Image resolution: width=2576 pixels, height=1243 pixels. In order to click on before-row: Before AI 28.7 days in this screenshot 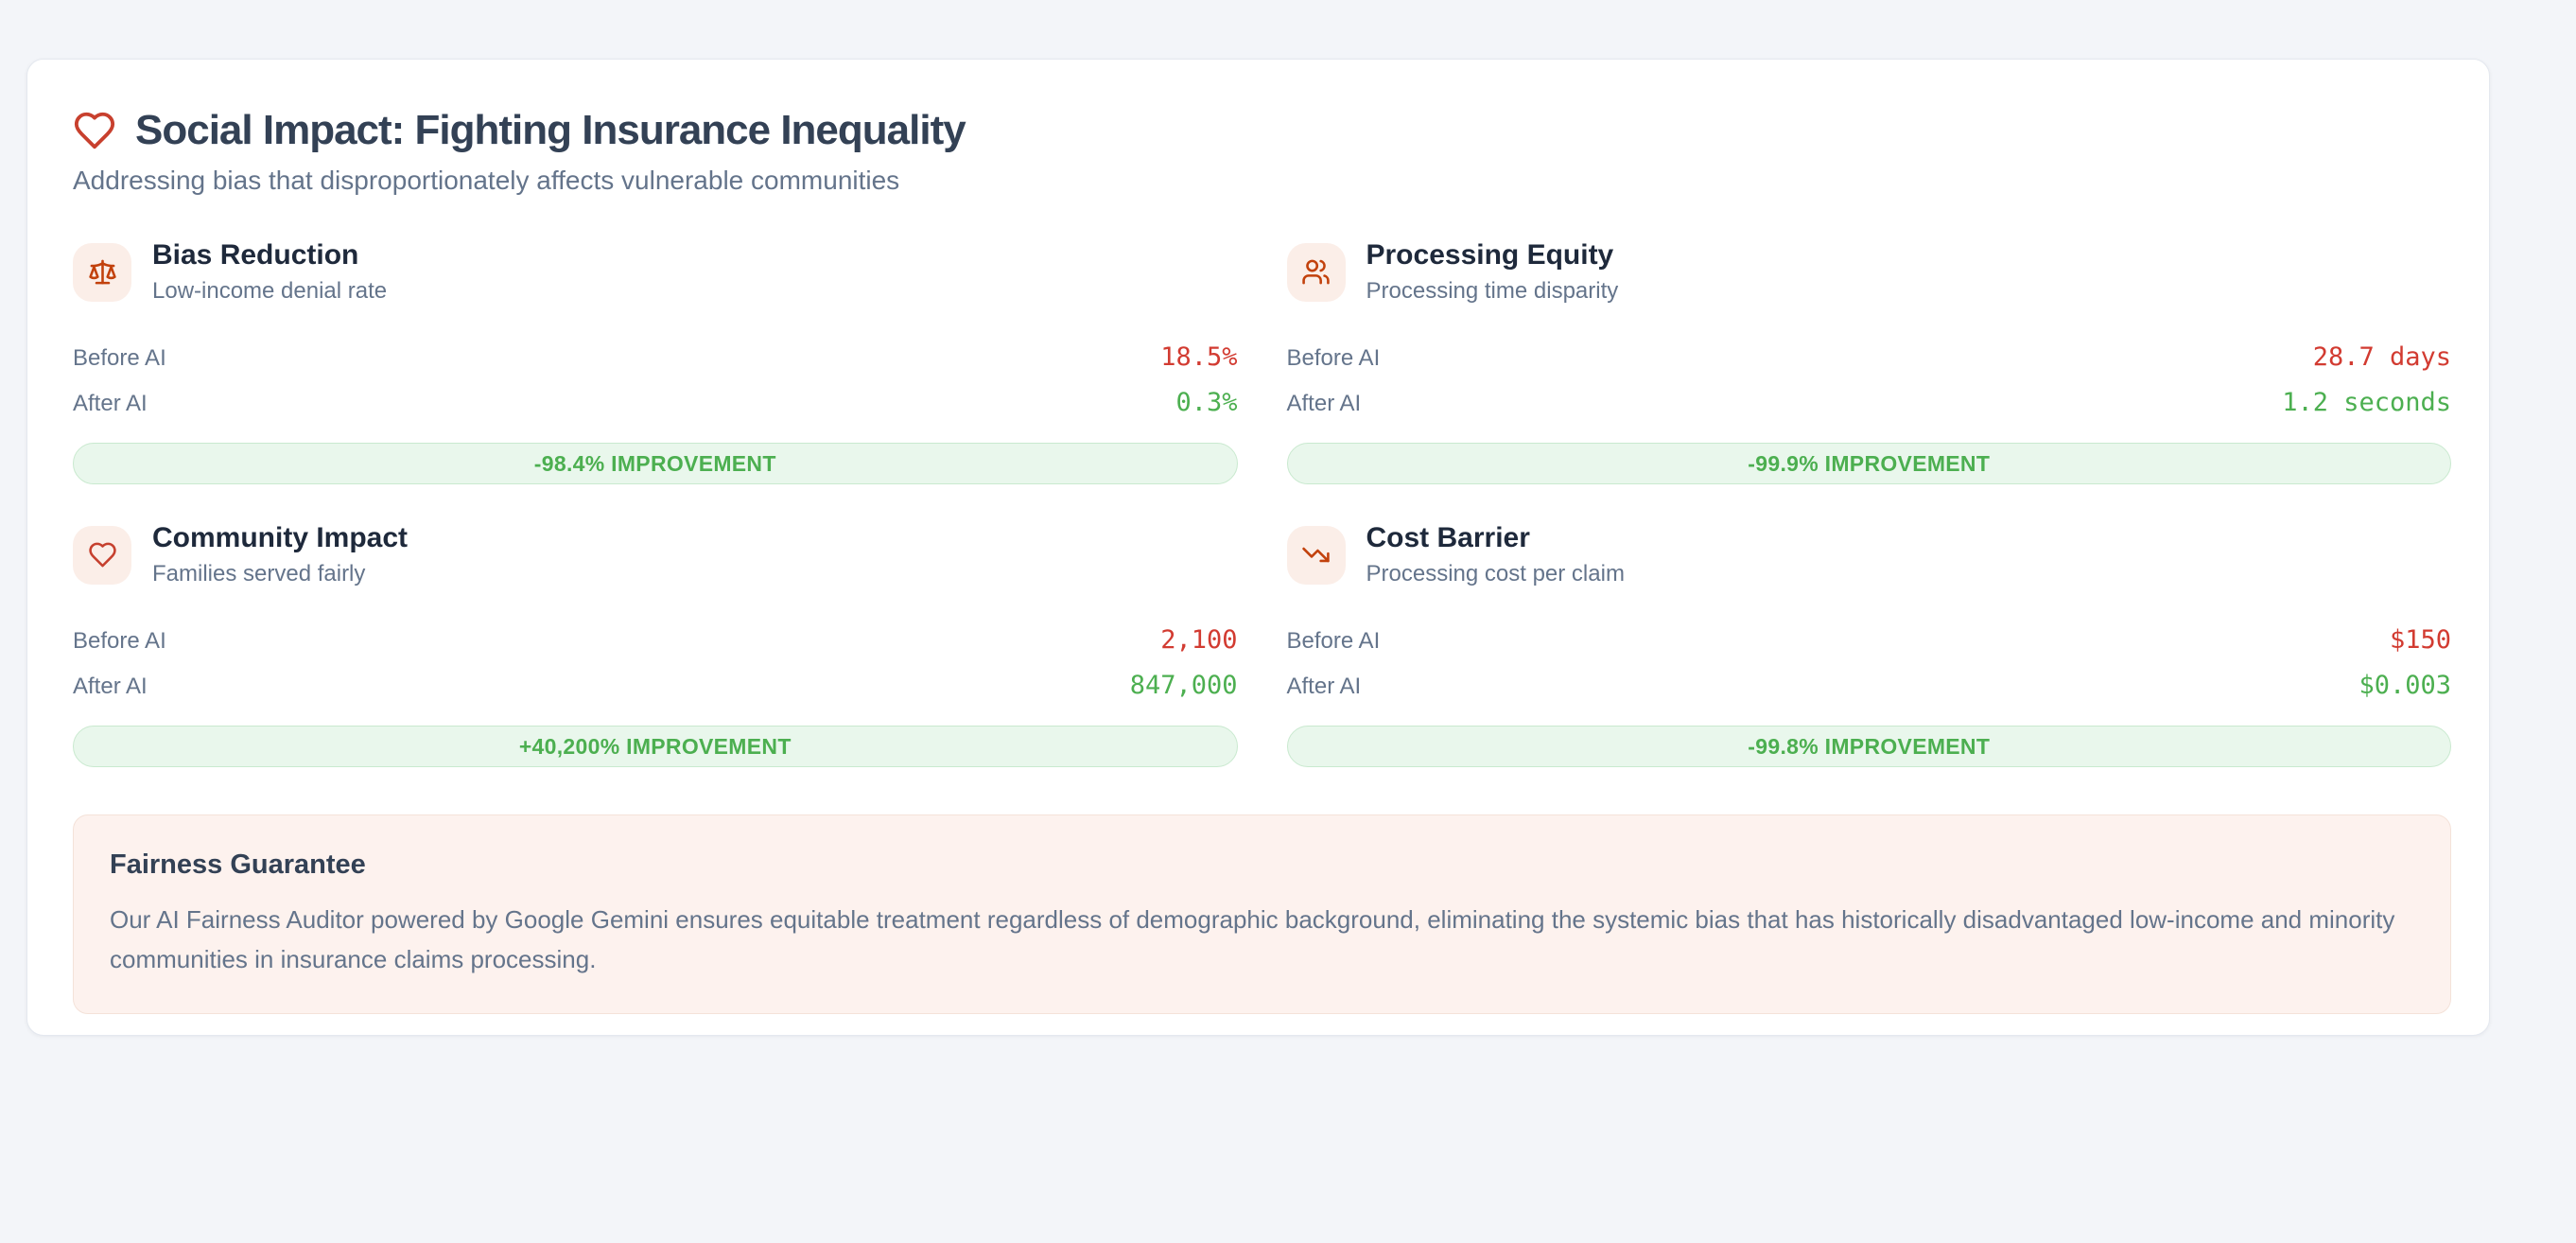, I will do `click(1869, 357)`.